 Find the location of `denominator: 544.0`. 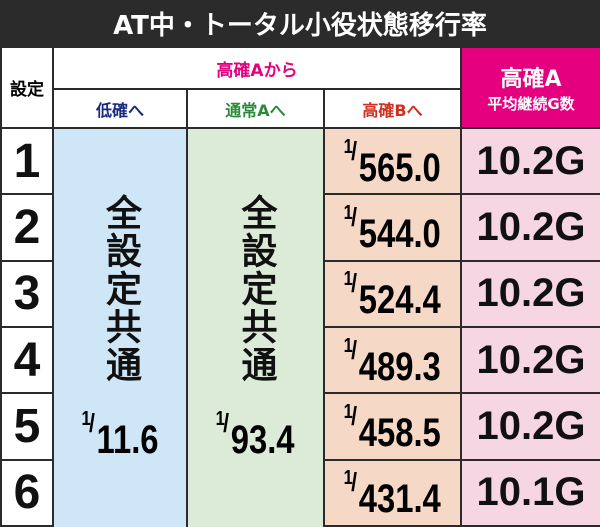

denominator: 544.0 is located at coordinates (400, 233).